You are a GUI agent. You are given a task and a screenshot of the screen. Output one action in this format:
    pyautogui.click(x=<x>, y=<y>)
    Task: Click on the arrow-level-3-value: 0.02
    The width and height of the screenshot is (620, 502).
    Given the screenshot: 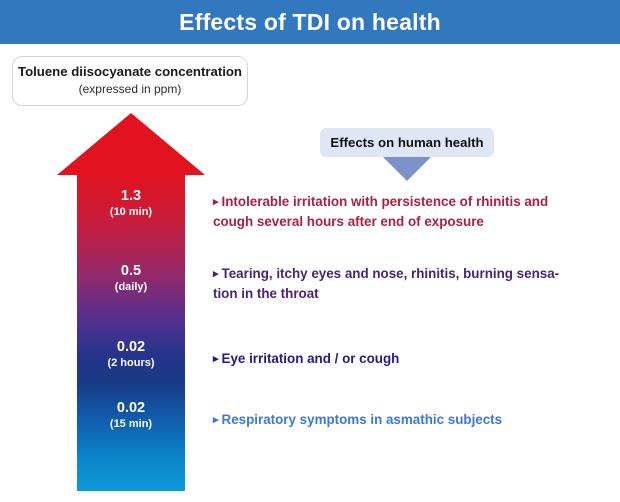 What is the action you would take?
    pyautogui.click(x=131, y=408)
    